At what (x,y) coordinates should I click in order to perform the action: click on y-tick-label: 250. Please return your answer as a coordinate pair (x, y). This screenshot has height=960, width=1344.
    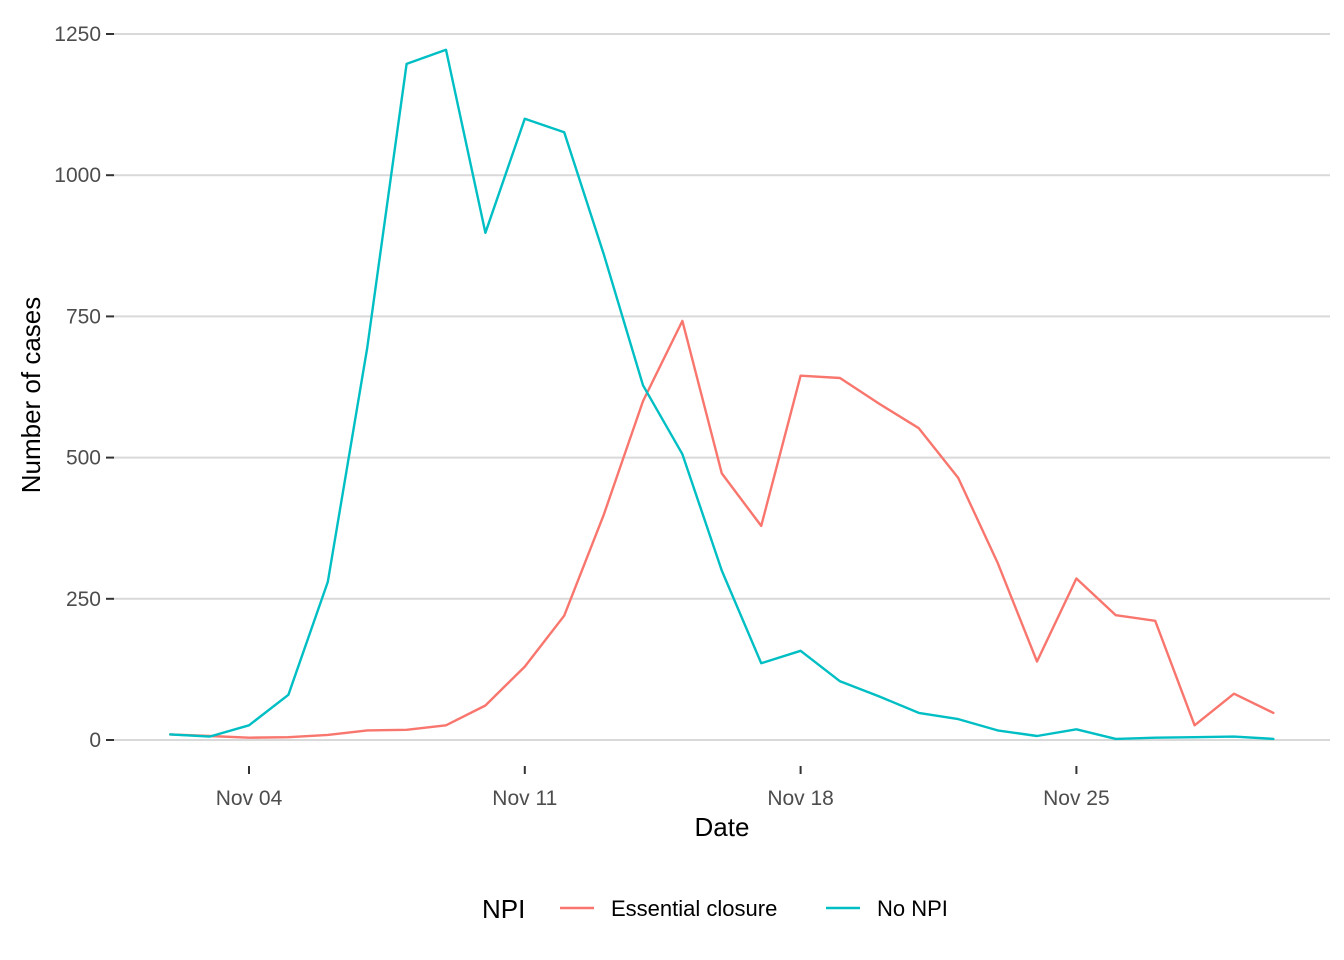
    Looking at the image, I should click on (83, 599).